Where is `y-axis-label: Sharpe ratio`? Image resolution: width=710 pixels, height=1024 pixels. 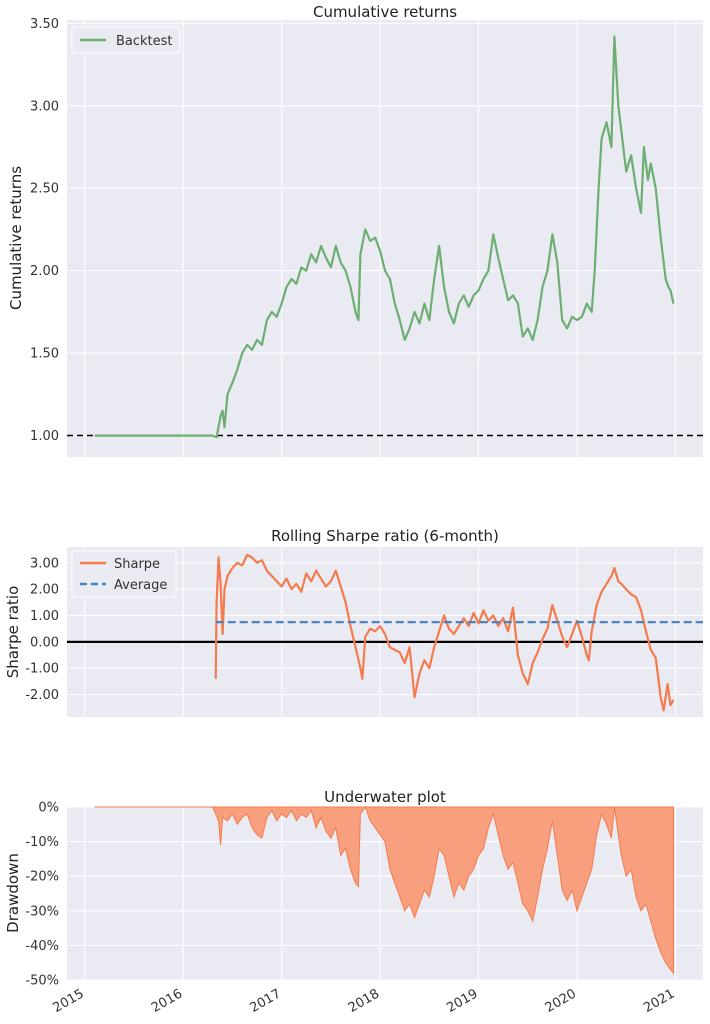
y-axis-label: Sharpe ratio is located at coordinates (13, 632).